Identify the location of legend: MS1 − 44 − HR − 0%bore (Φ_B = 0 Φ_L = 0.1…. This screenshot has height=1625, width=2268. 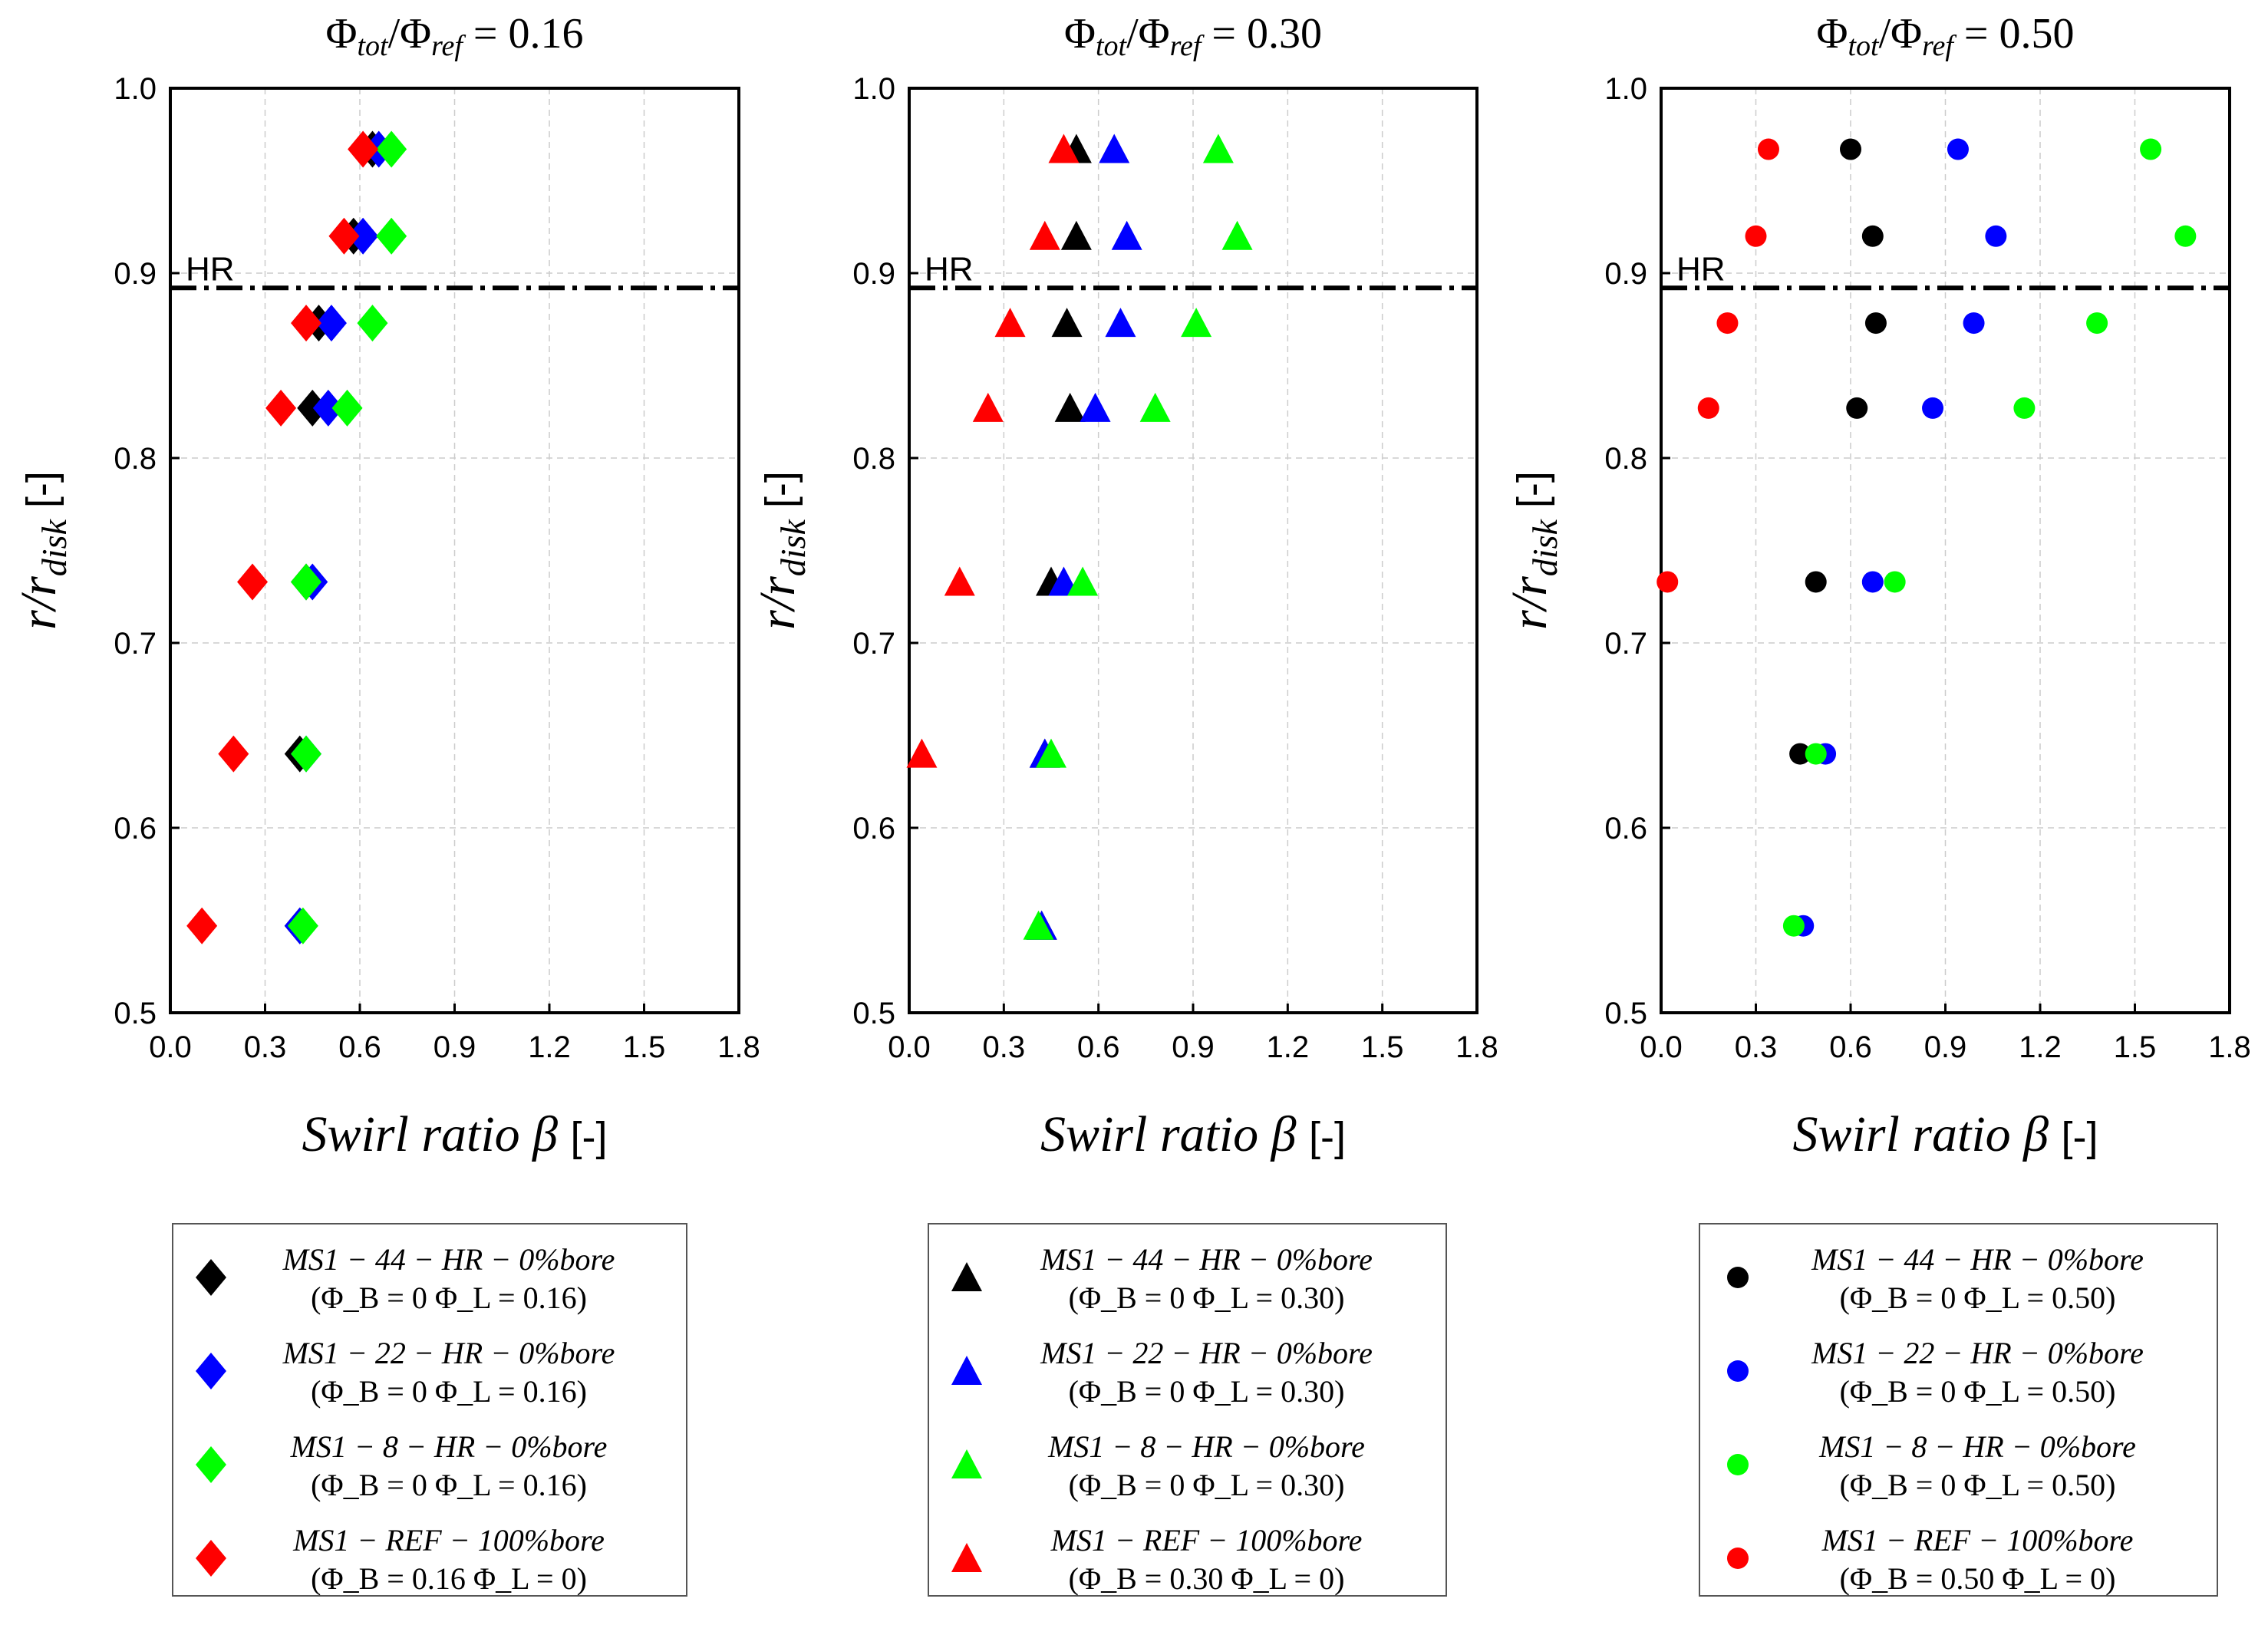
(430, 1410).